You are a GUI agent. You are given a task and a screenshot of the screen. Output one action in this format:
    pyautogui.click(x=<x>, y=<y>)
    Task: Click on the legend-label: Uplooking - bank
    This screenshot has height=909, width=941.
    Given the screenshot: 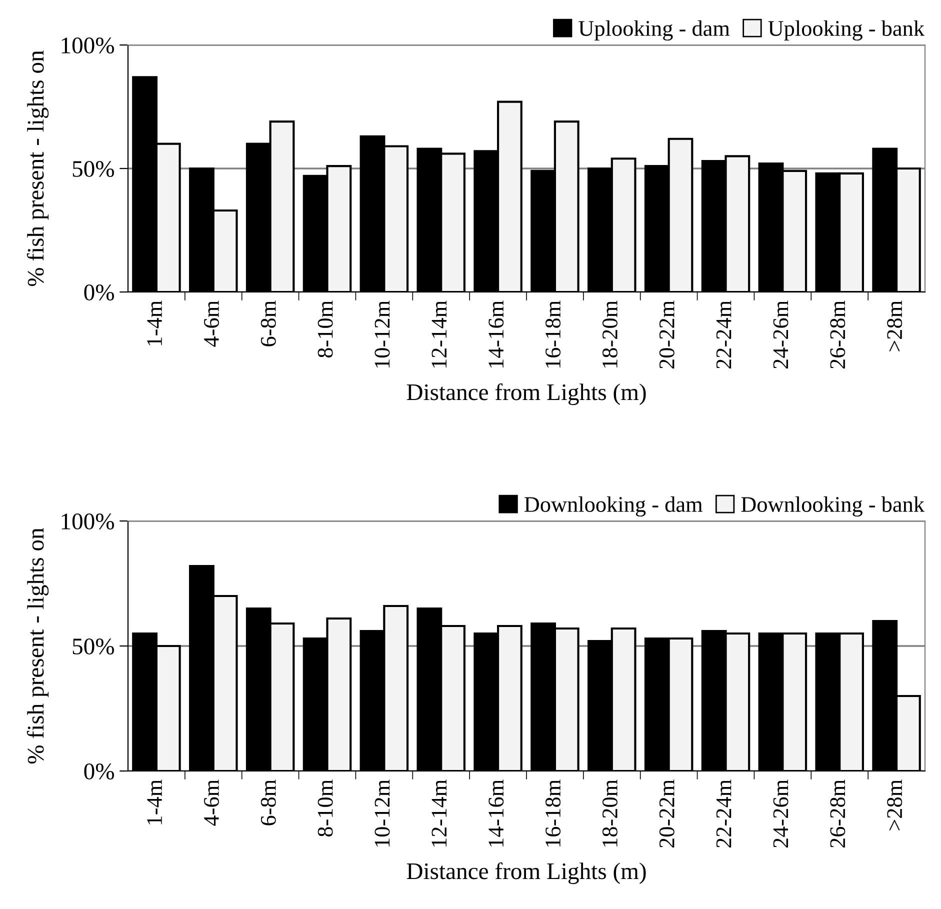 What is the action you would take?
    pyautogui.click(x=846, y=30)
    